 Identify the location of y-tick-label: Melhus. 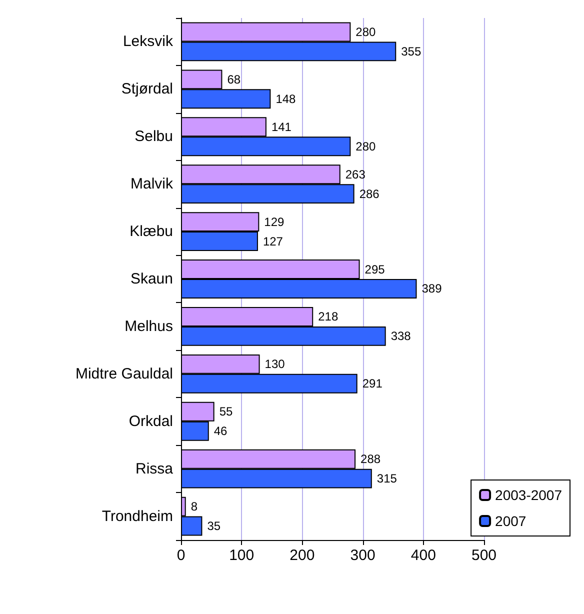
(148, 326).